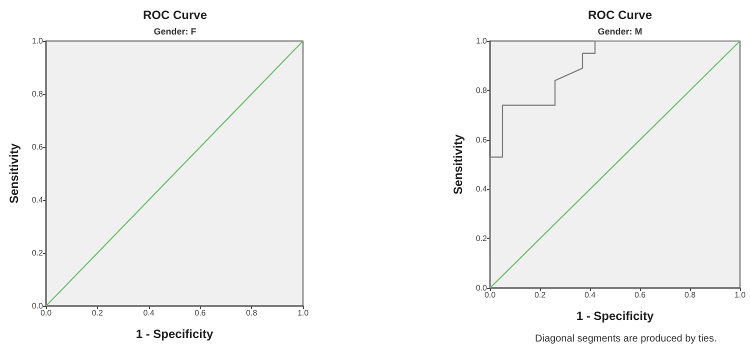  Describe the element at coordinates (620, 31) in the screenshot. I see `chart-subtitle: Gender: M` at that location.